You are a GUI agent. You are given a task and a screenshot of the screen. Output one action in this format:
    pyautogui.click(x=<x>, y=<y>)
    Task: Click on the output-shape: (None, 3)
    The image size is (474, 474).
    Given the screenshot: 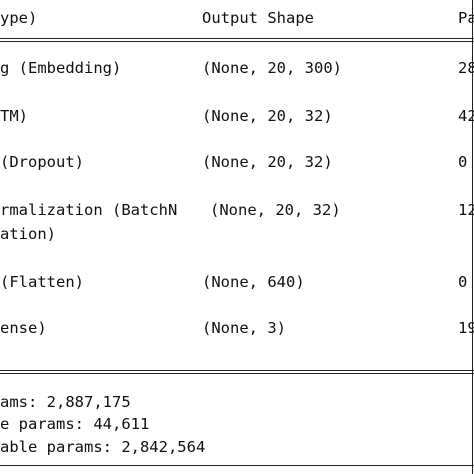 What is the action you would take?
    pyautogui.click(x=244, y=328)
    